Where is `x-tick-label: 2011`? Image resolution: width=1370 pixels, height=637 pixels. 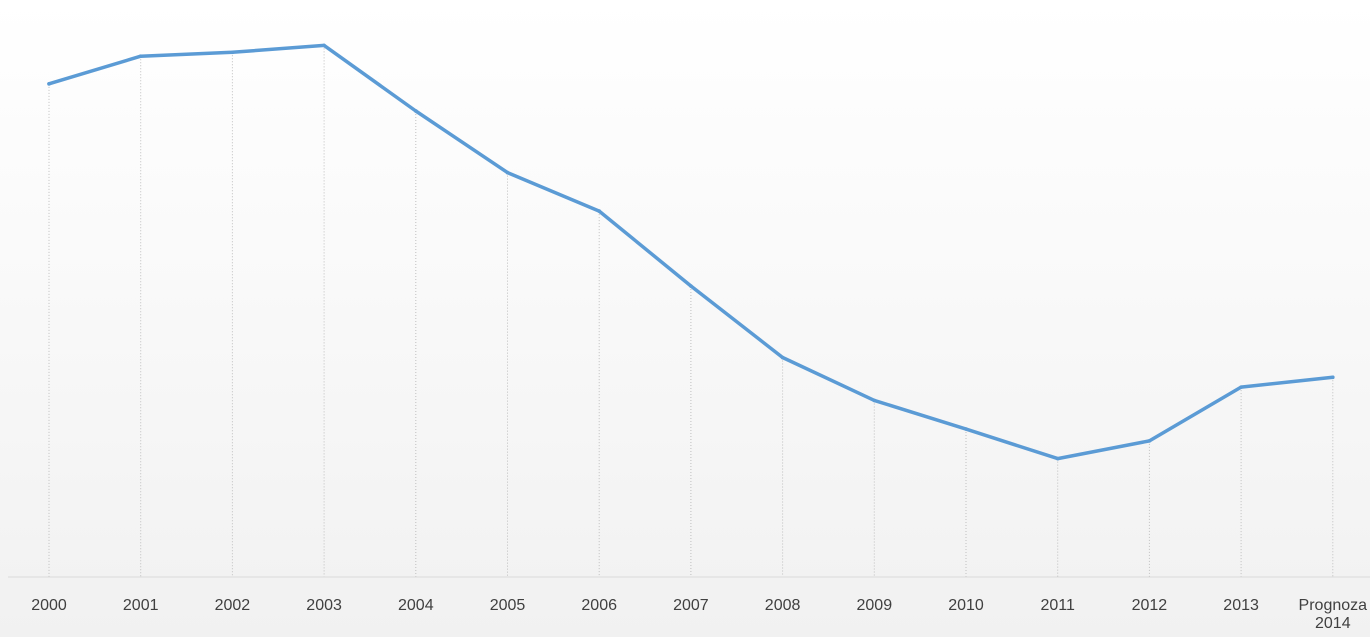 x-tick-label: 2011 is located at coordinates (1057, 605).